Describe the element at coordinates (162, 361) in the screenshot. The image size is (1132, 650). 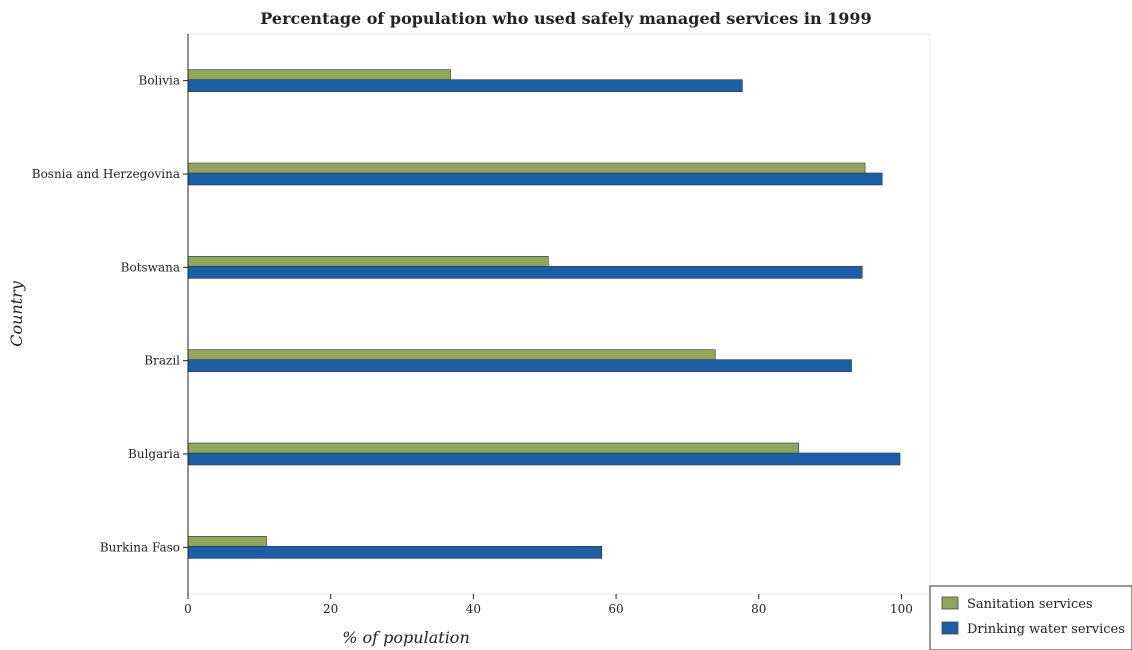
I see `y-tick-label: Brazil` at that location.